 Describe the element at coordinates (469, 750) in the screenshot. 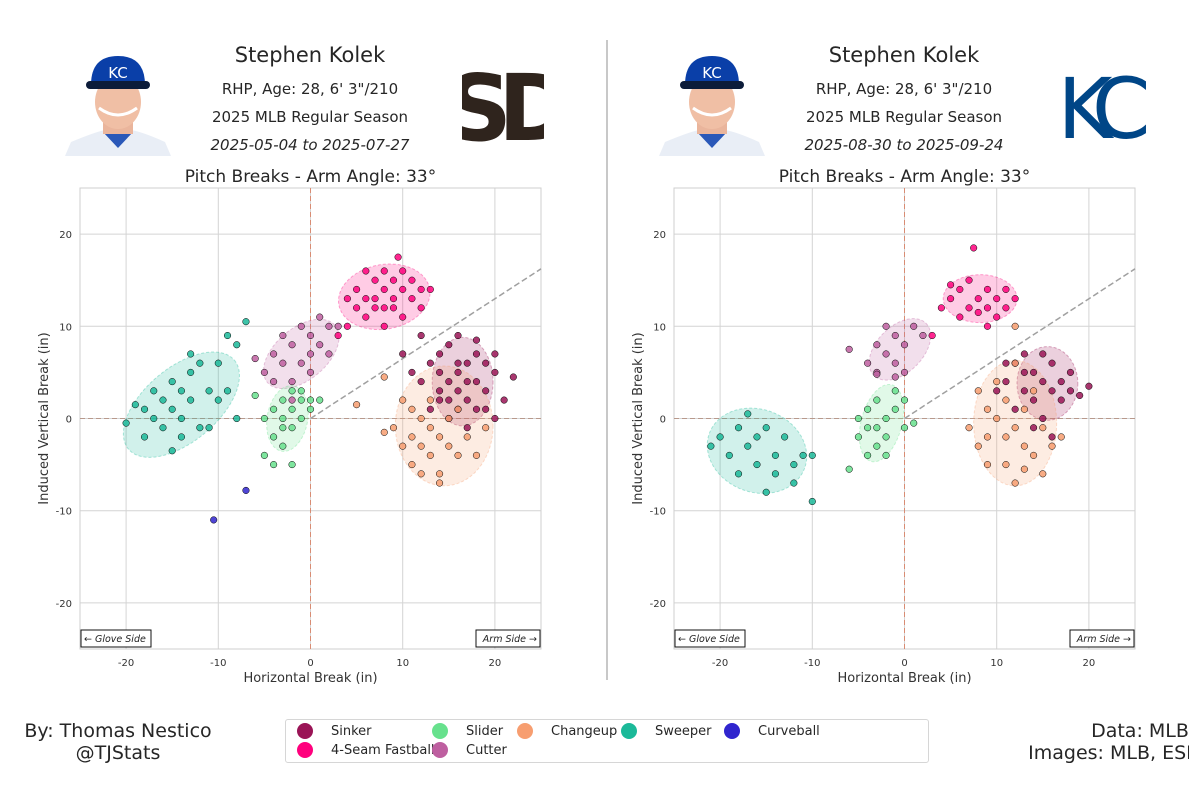

I see `legend-item-cutter: Cutter` at that location.